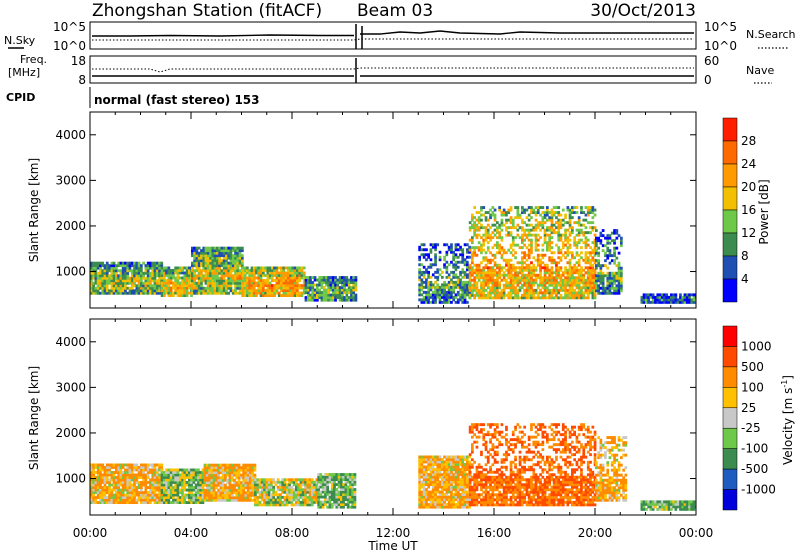 Image resolution: width=800 pixels, height=554 pixels. Describe the element at coordinates (488, 275) in the screenshot. I see `echo-cell-1978` at that location.